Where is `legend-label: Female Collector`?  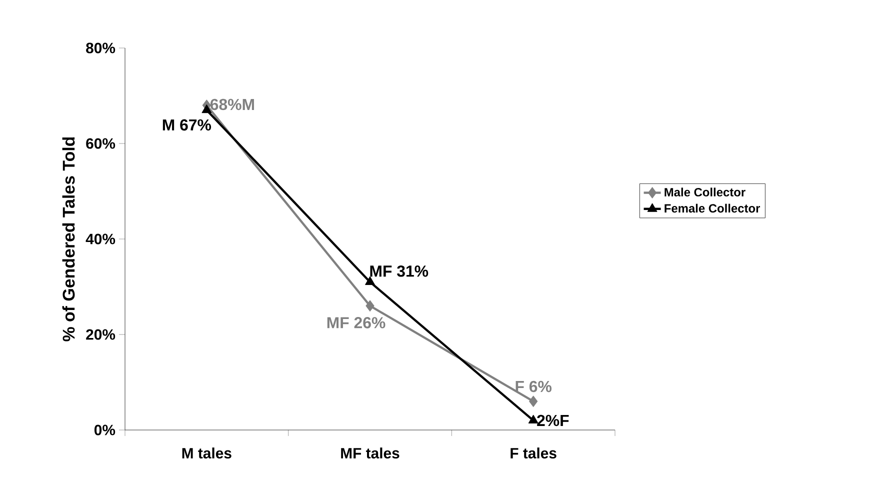
legend-label: Female Collector is located at coordinates (712, 208).